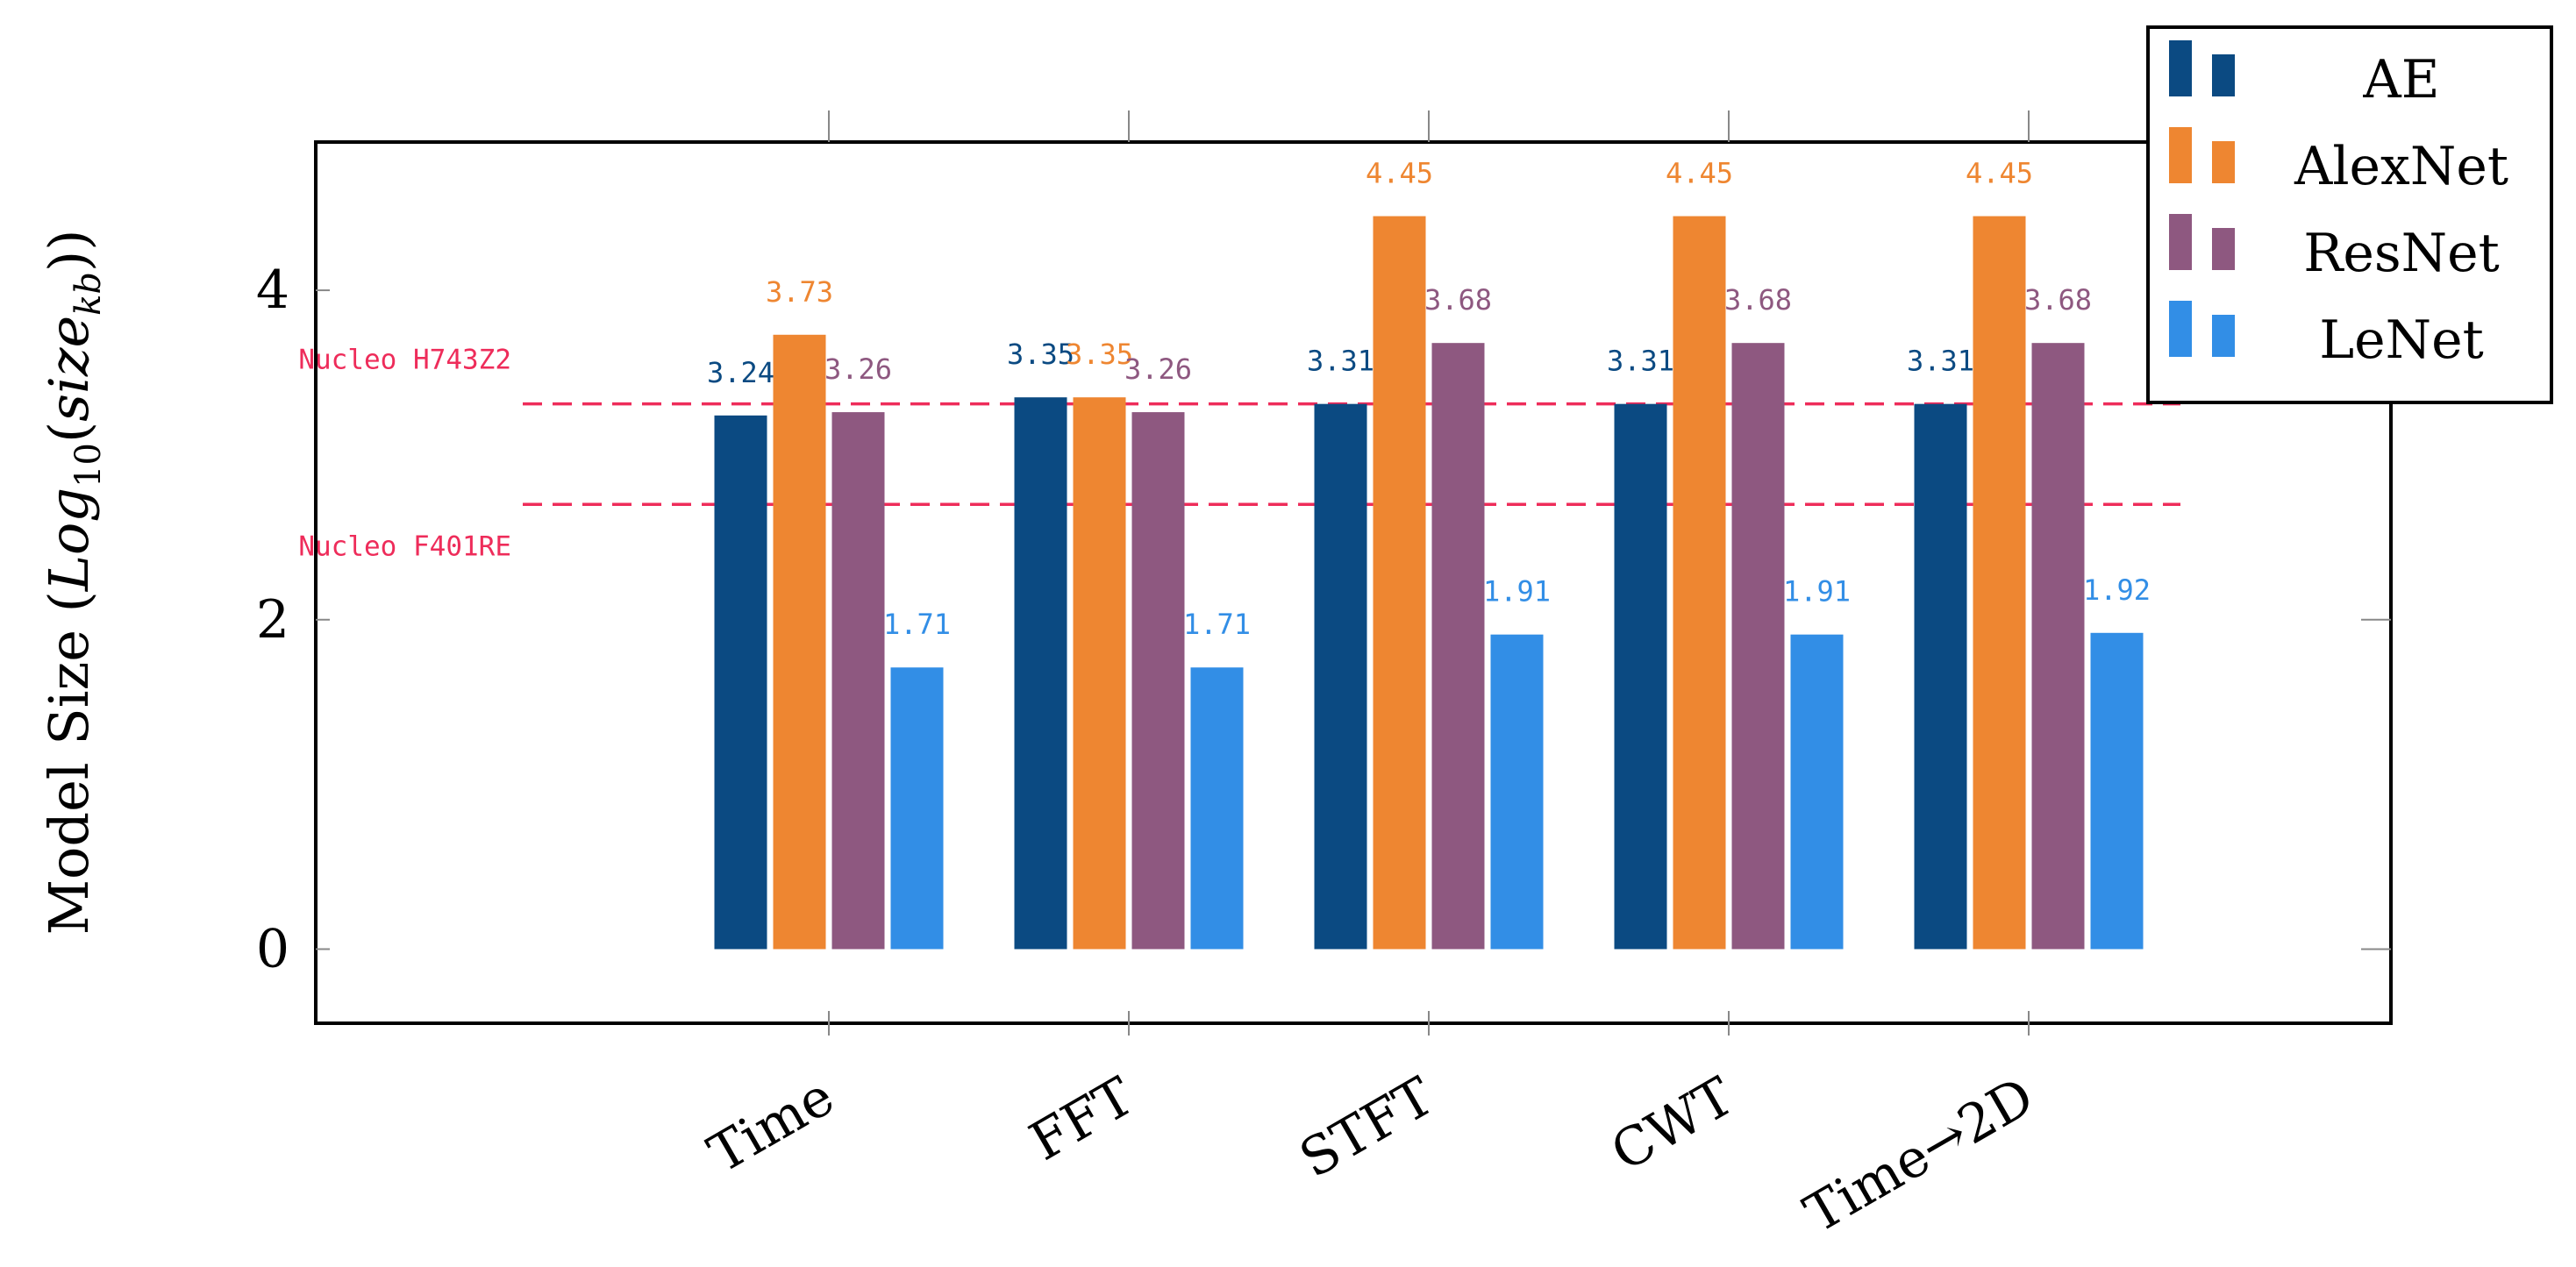 The height and width of the screenshot is (1267, 2576). I want to click on y-tick-label: 0, so click(273, 948).